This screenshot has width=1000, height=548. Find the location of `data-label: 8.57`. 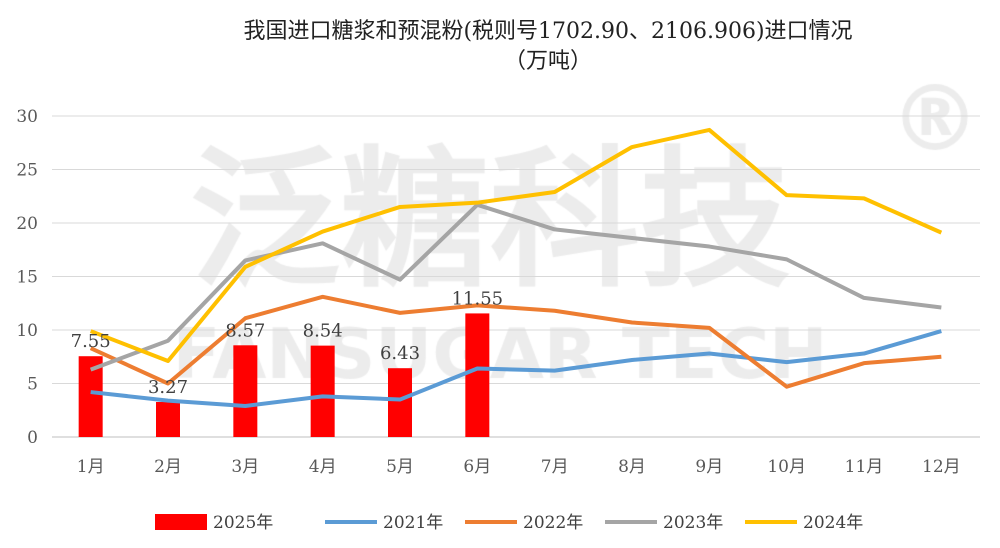

data-label: 8.57 is located at coordinates (245, 330).